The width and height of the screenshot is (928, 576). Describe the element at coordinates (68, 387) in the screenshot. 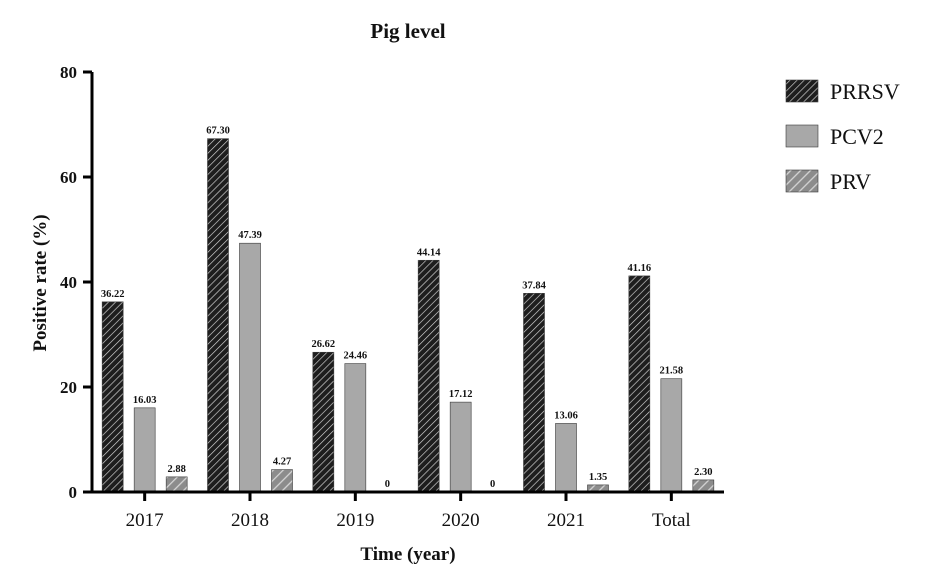

I see `y-tick-label: 20` at that location.